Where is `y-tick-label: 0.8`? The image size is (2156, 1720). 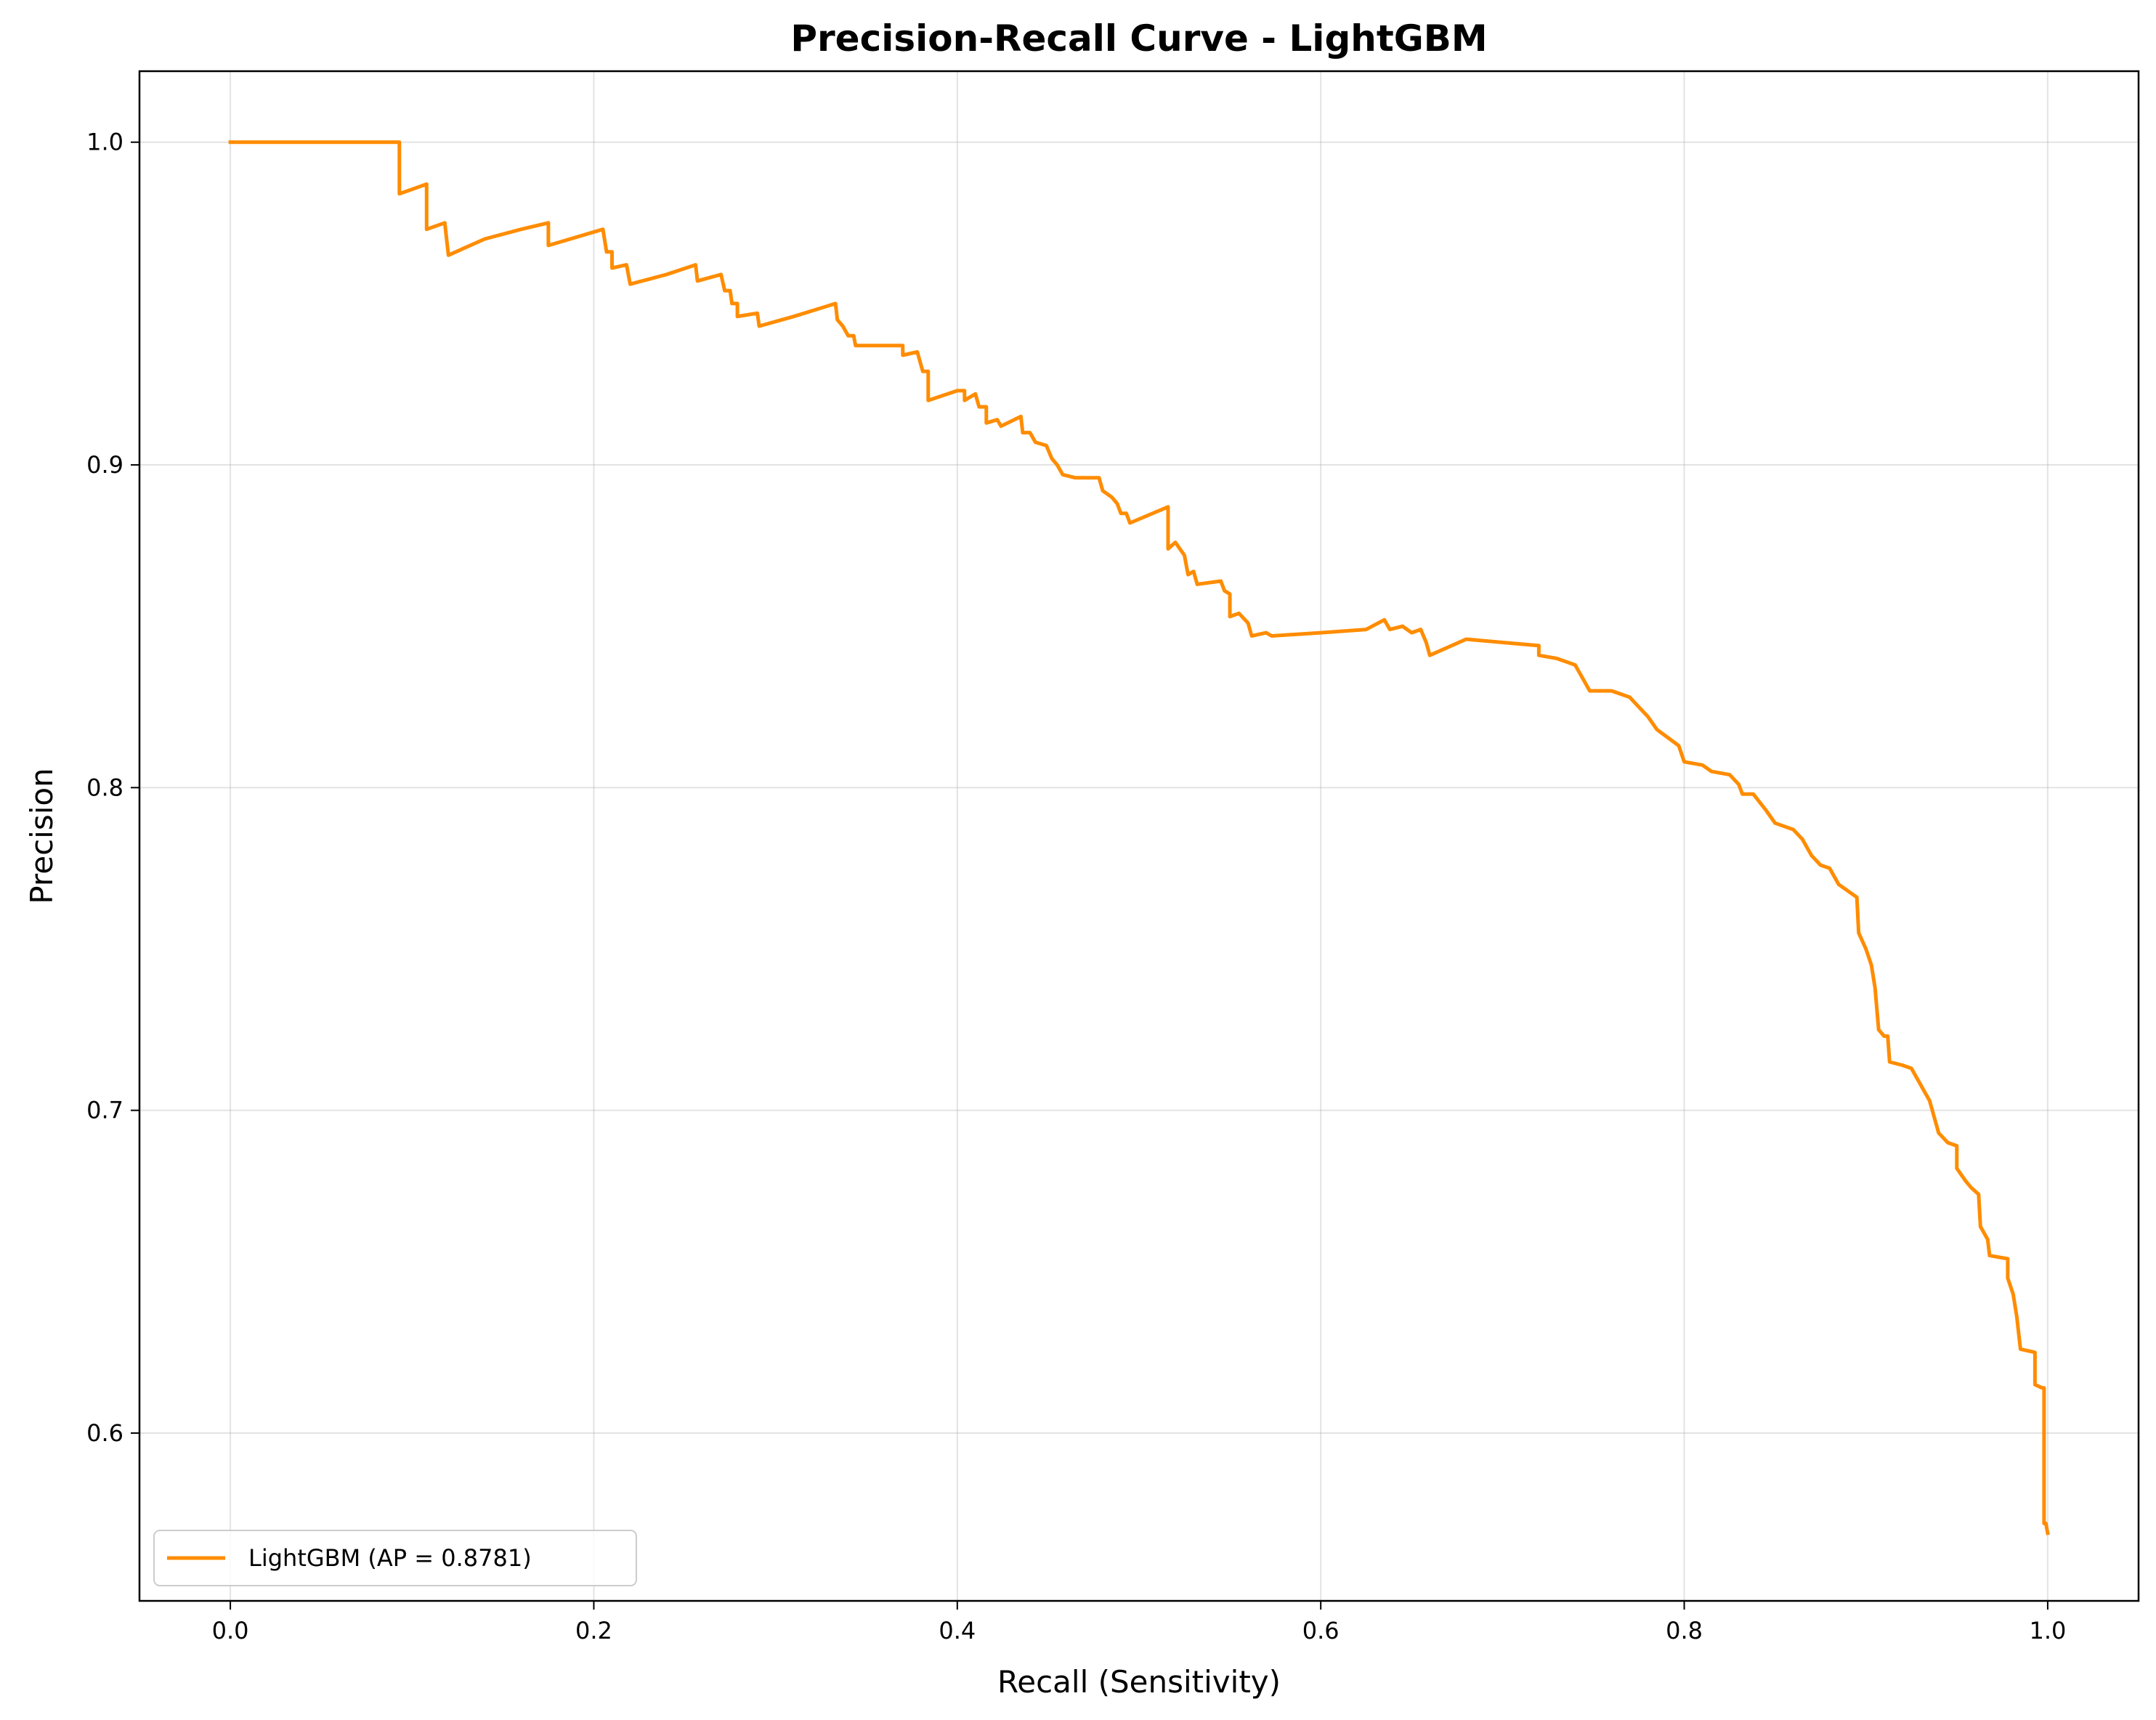 y-tick-label: 0.8 is located at coordinates (104, 788).